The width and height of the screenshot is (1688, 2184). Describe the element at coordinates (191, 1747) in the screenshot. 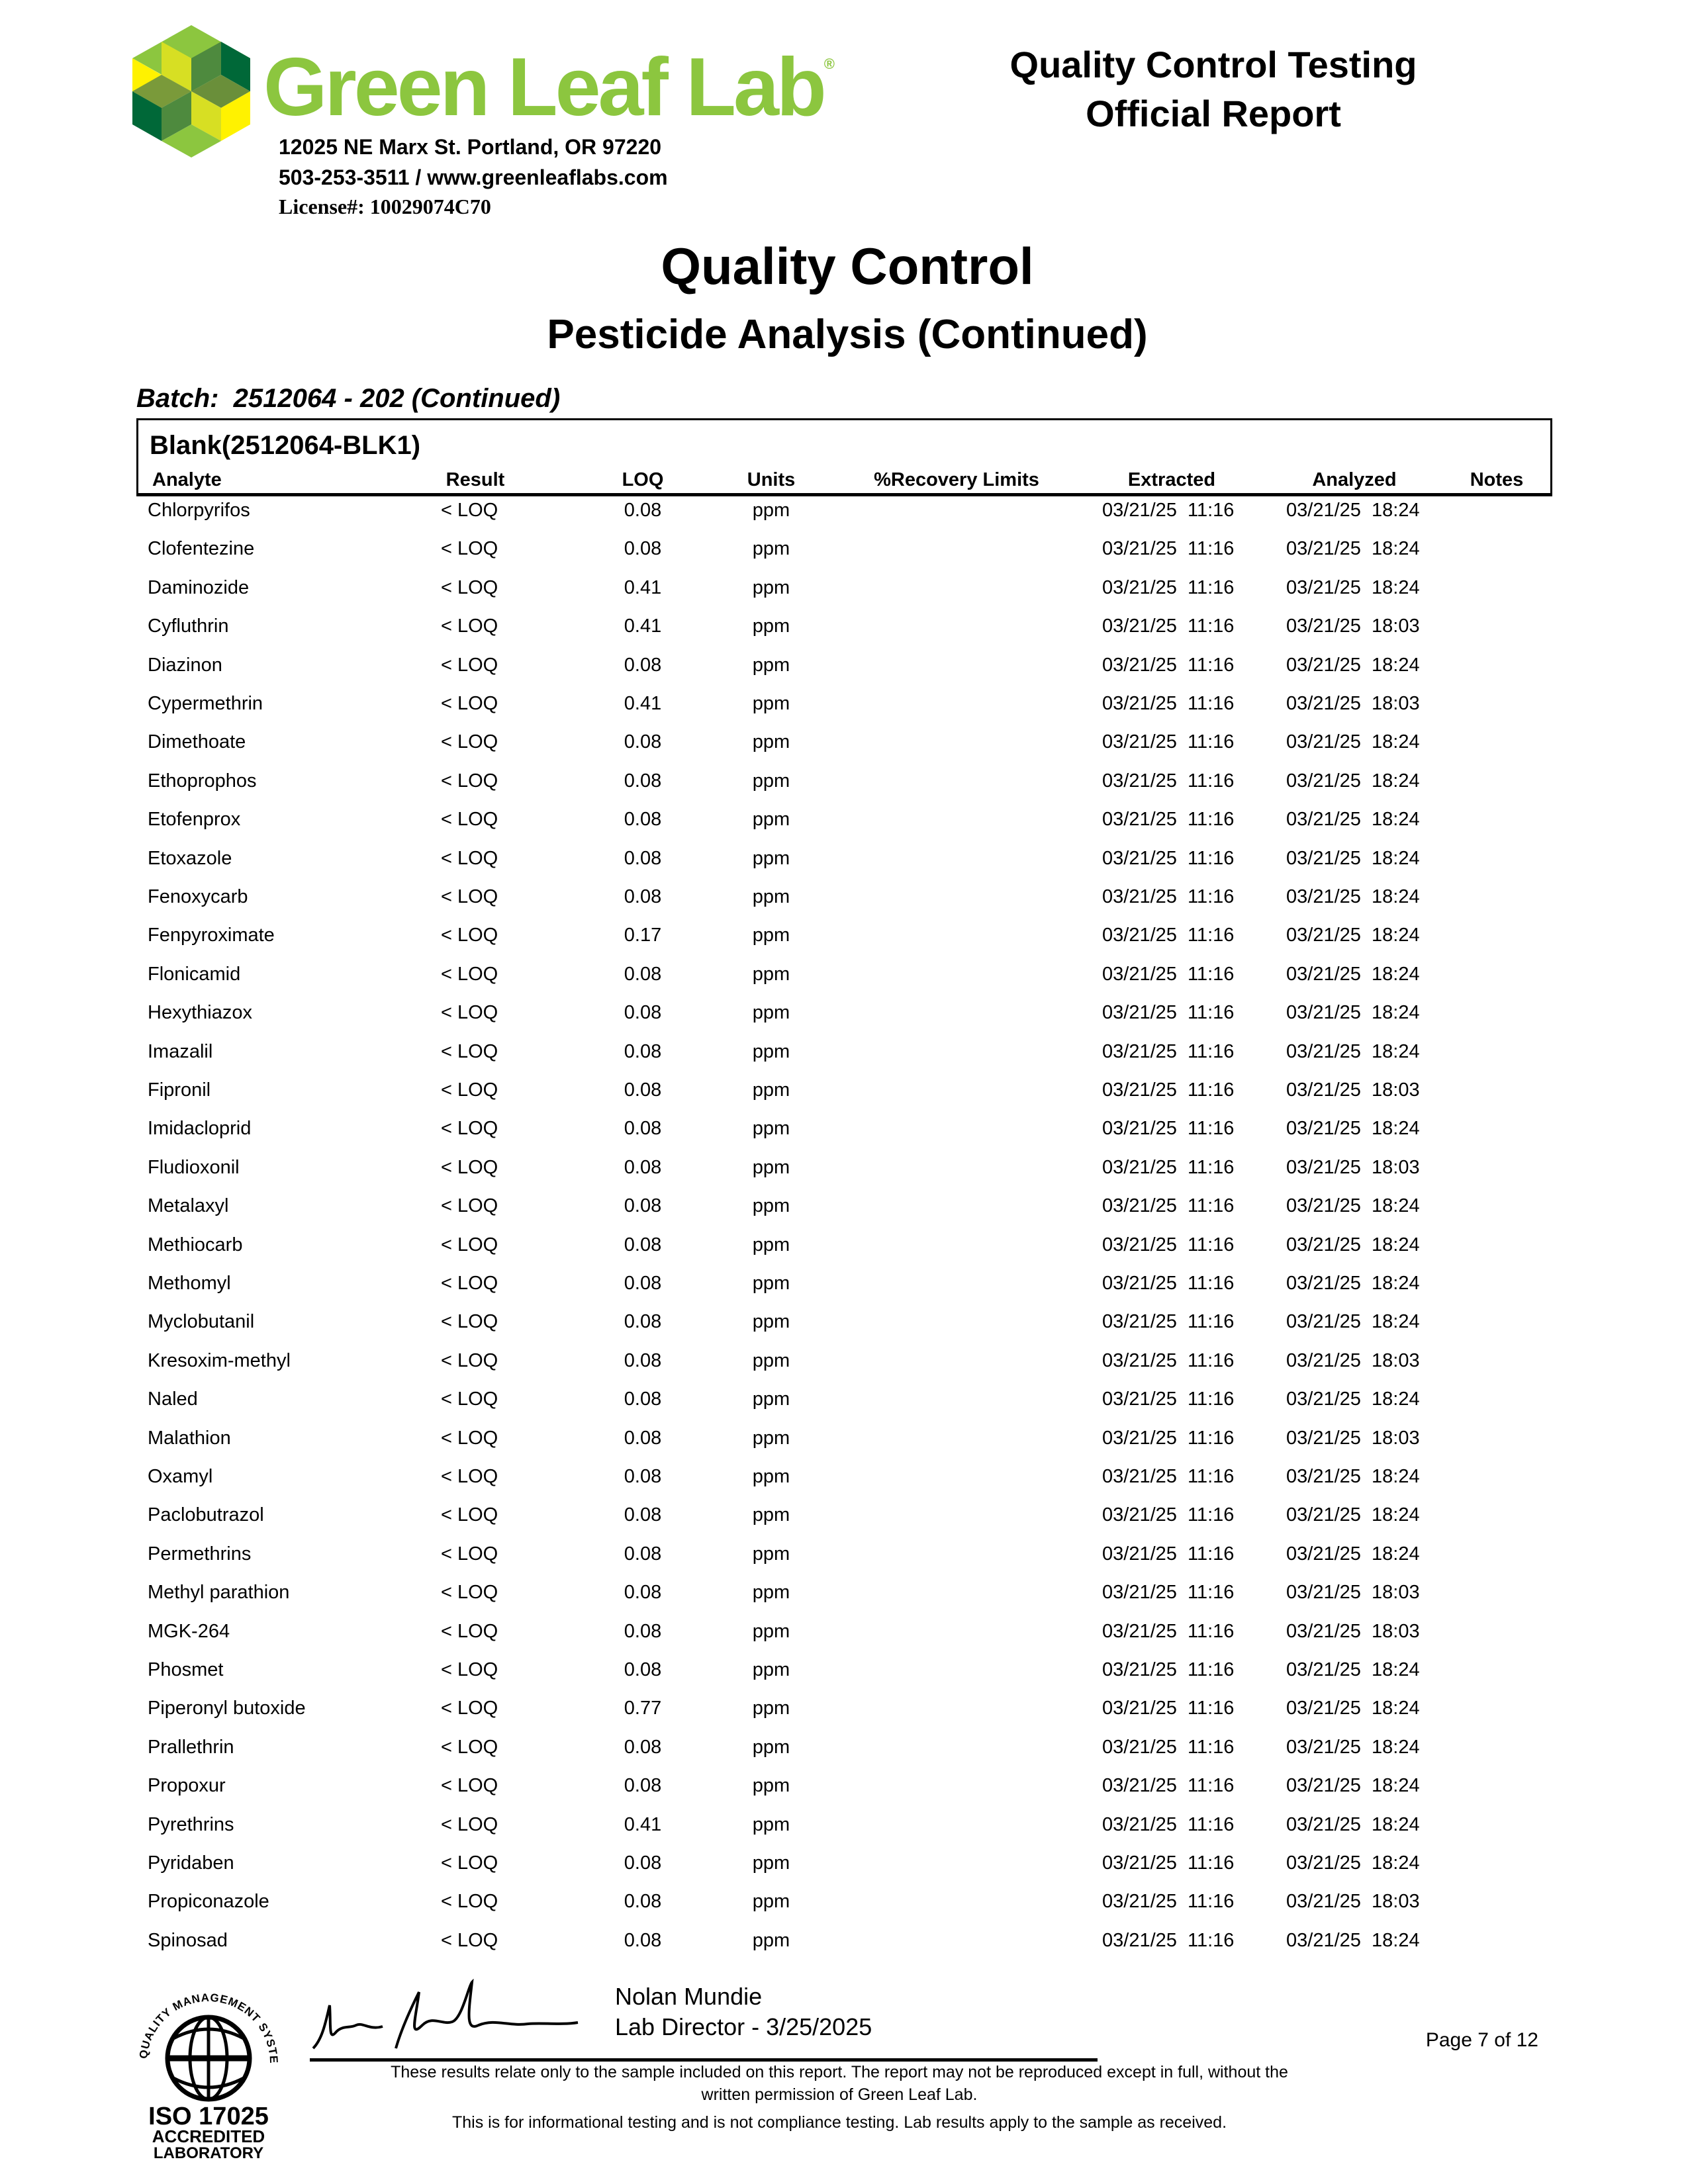

I see `cell-analyte: Prallethrin` at that location.